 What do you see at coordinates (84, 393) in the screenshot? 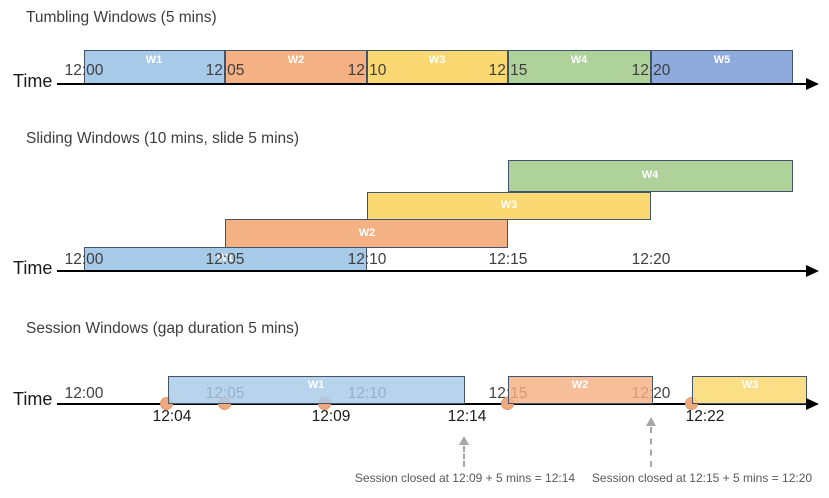
I see `session-tick-label: 12:00` at bounding box center [84, 393].